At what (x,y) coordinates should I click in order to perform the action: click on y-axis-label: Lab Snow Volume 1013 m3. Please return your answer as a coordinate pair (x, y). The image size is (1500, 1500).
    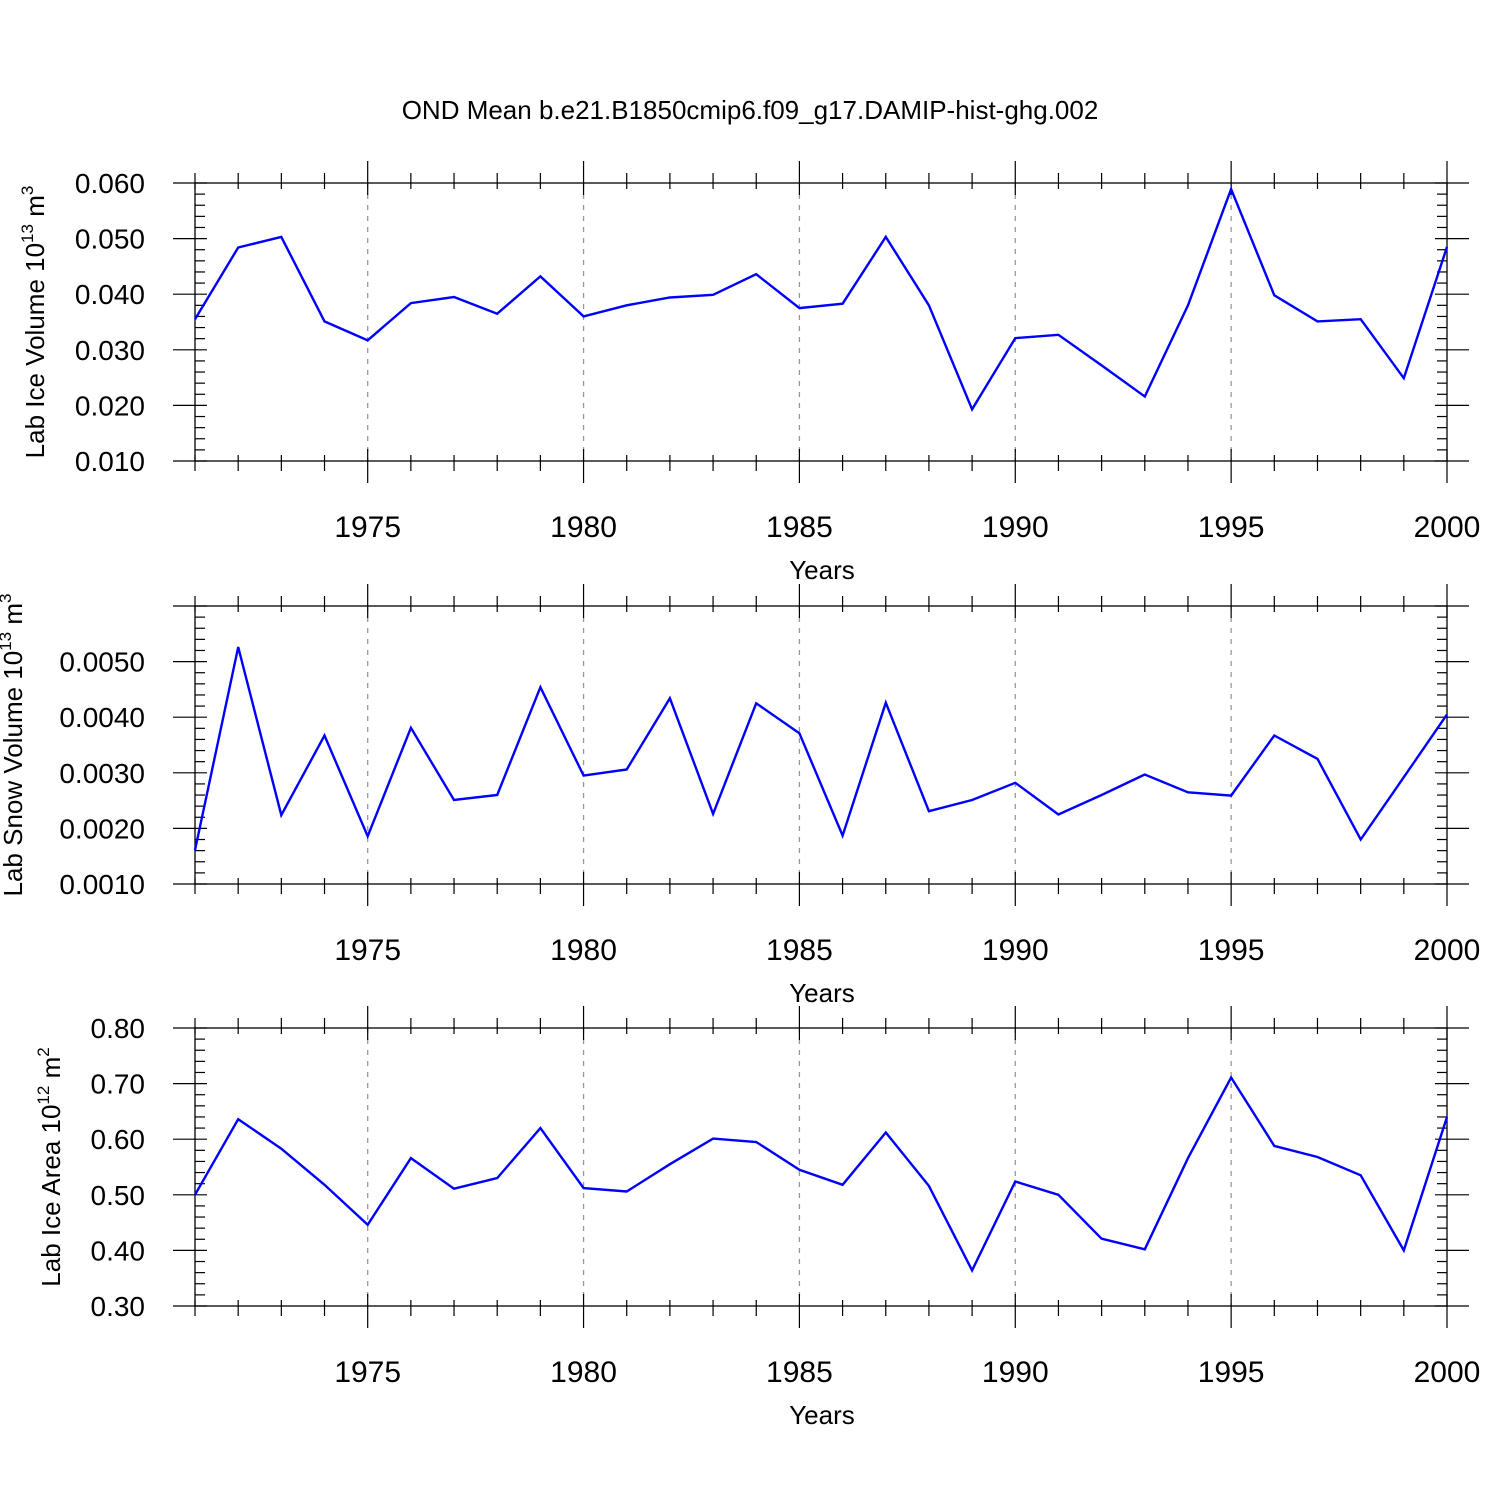
    Looking at the image, I should click on (14, 744).